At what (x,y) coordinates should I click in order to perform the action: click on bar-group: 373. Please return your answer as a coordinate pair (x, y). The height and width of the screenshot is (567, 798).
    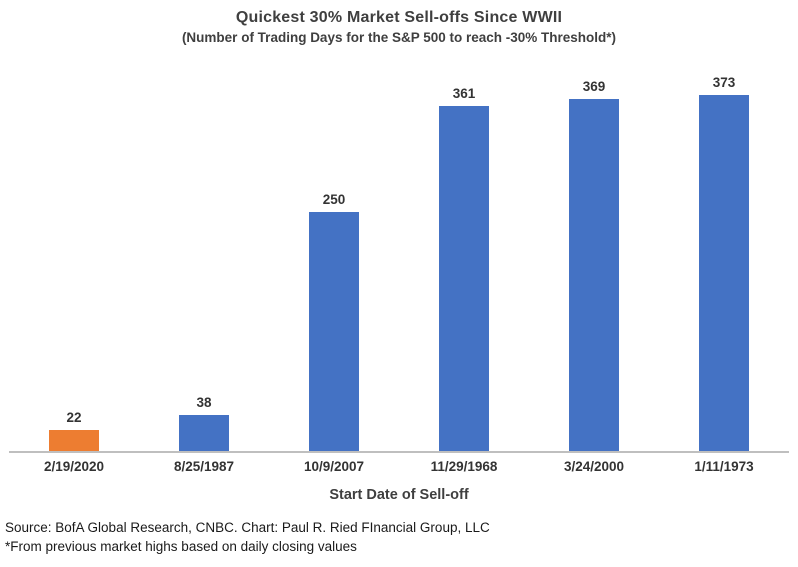
    Looking at the image, I should click on (724, 263).